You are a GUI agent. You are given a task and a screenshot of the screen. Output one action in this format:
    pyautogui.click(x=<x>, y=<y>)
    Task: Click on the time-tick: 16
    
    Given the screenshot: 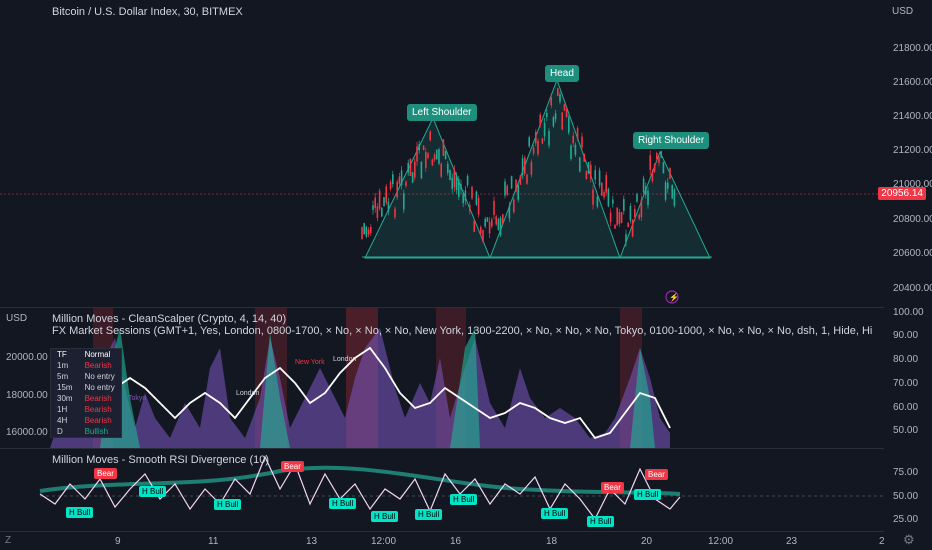 What is the action you would take?
    pyautogui.click(x=456, y=541)
    